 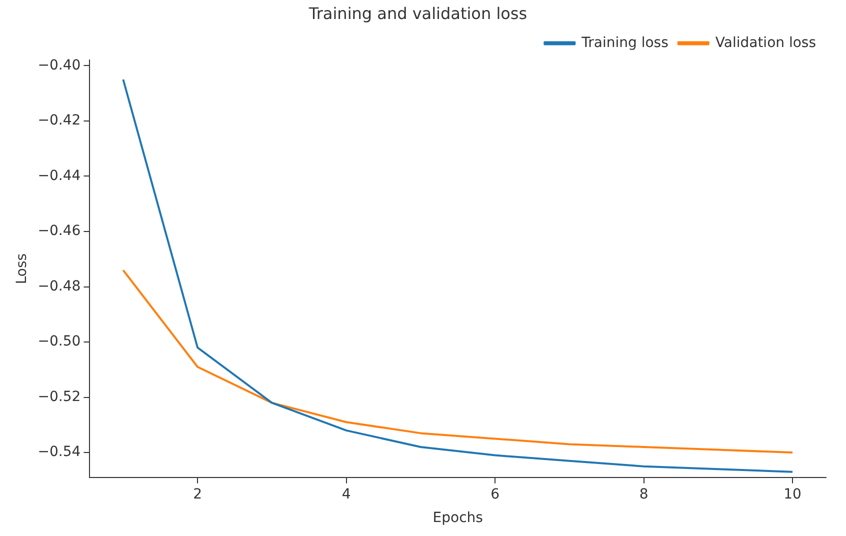 I want to click on y-tick-label: −0.42, so click(x=59, y=120).